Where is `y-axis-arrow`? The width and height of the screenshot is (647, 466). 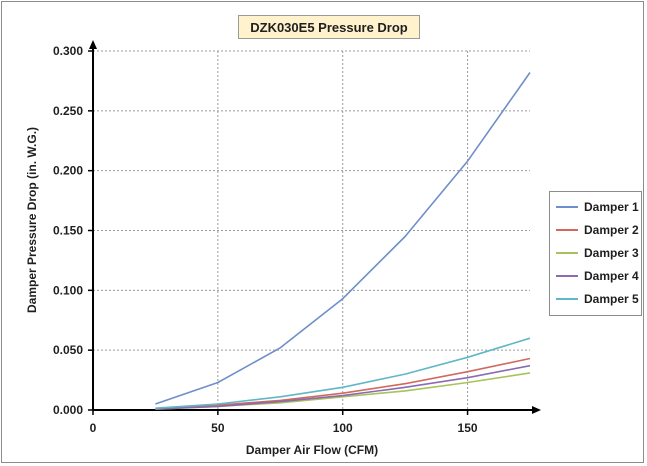 y-axis-arrow is located at coordinates (93, 44).